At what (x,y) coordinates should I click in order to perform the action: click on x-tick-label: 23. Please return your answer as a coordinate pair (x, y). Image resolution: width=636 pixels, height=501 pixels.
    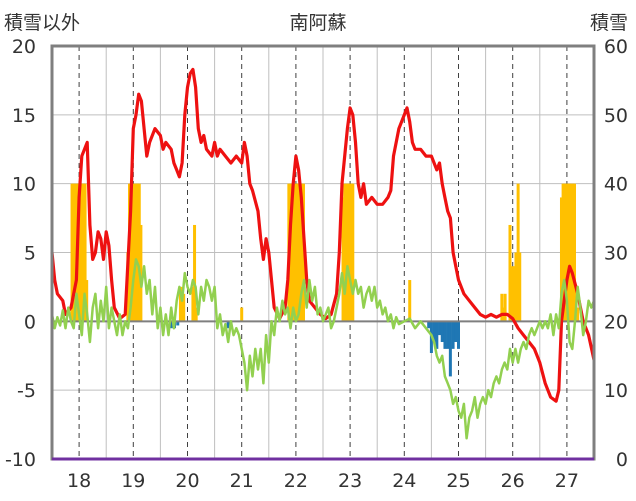
    Looking at the image, I should click on (350, 481).